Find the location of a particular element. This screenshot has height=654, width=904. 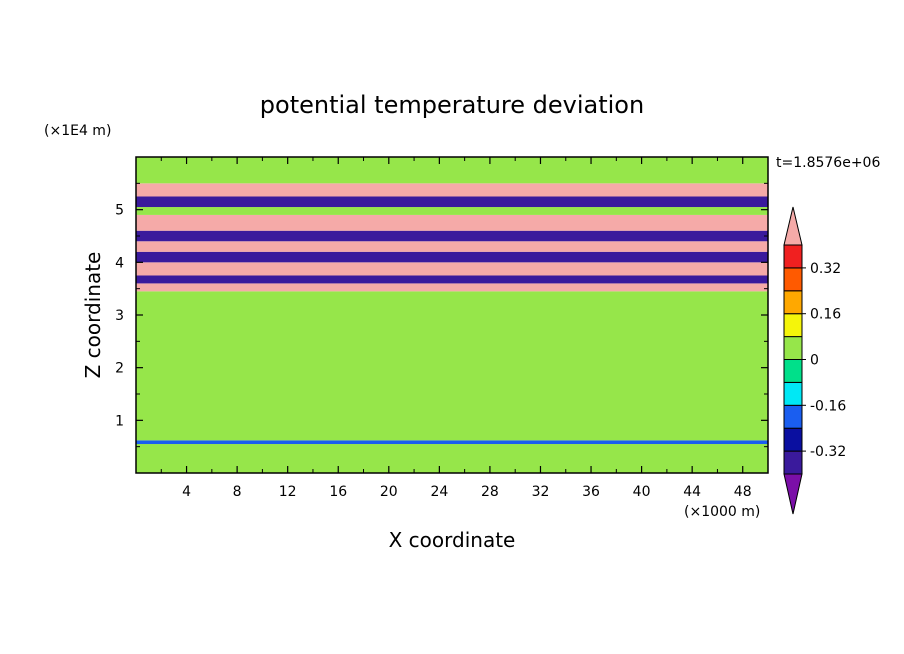

colorbar-label: 0 is located at coordinates (814, 361).